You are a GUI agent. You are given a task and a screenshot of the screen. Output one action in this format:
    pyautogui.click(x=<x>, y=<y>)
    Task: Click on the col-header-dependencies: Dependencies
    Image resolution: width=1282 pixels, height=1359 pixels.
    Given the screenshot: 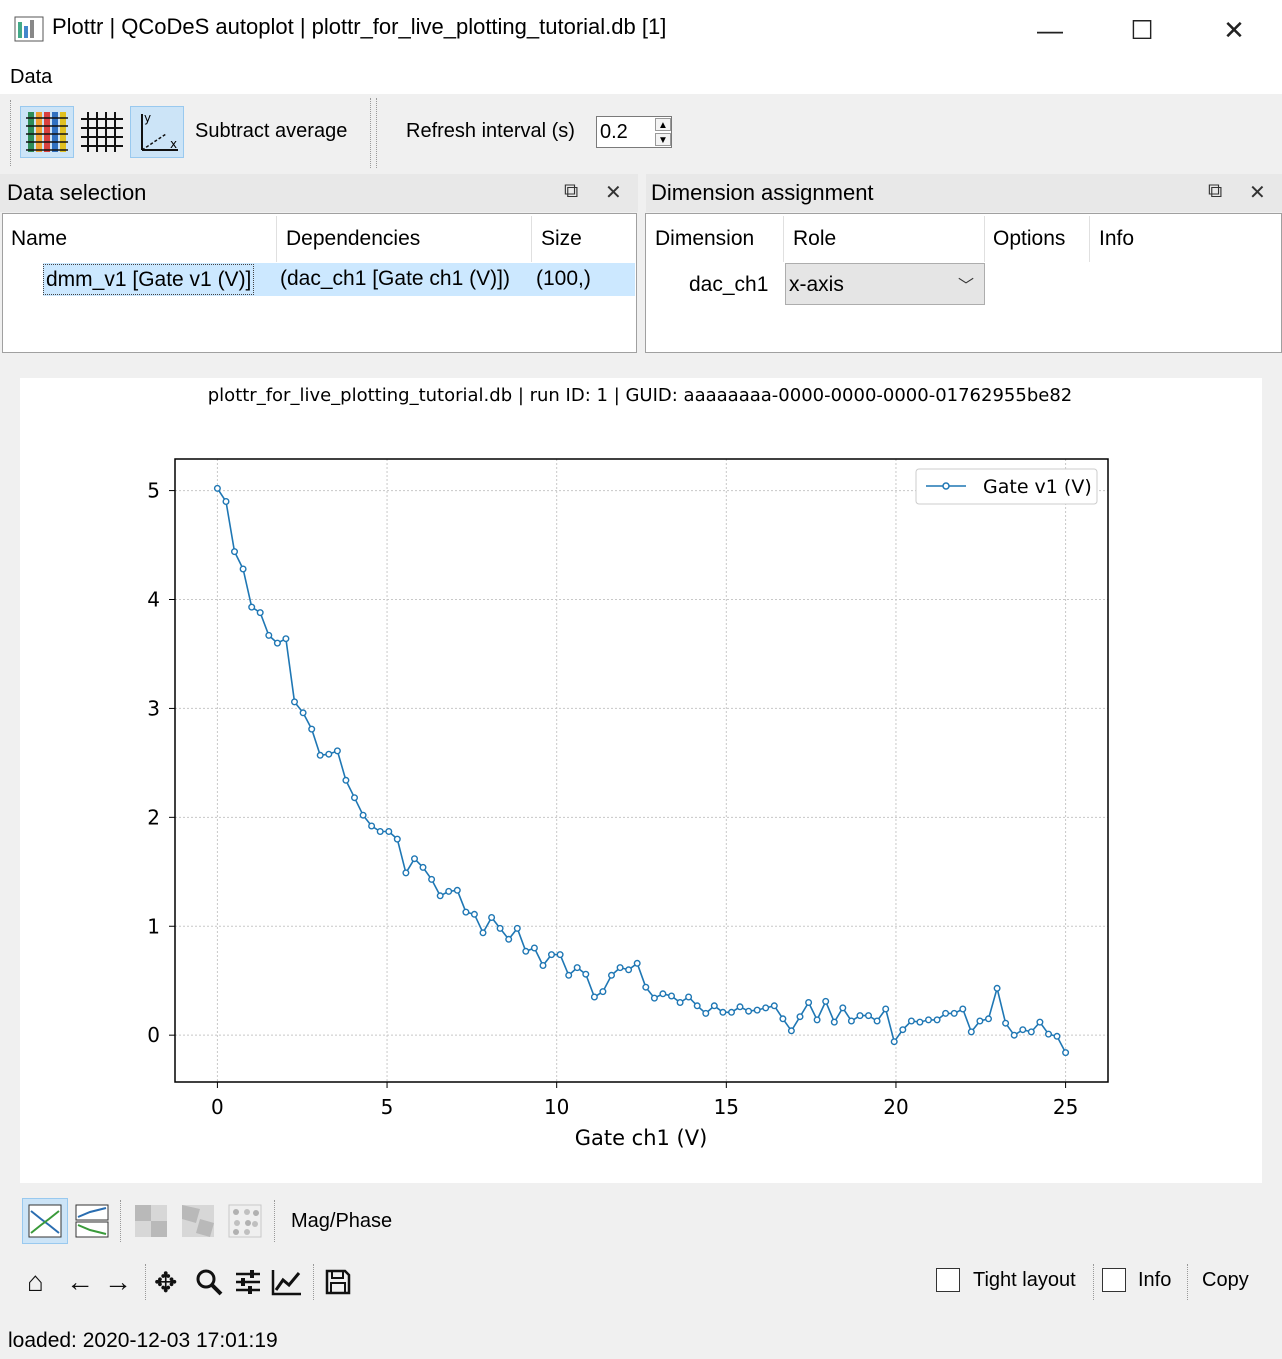 What is the action you would take?
    pyautogui.click(x=353, y=238)
    